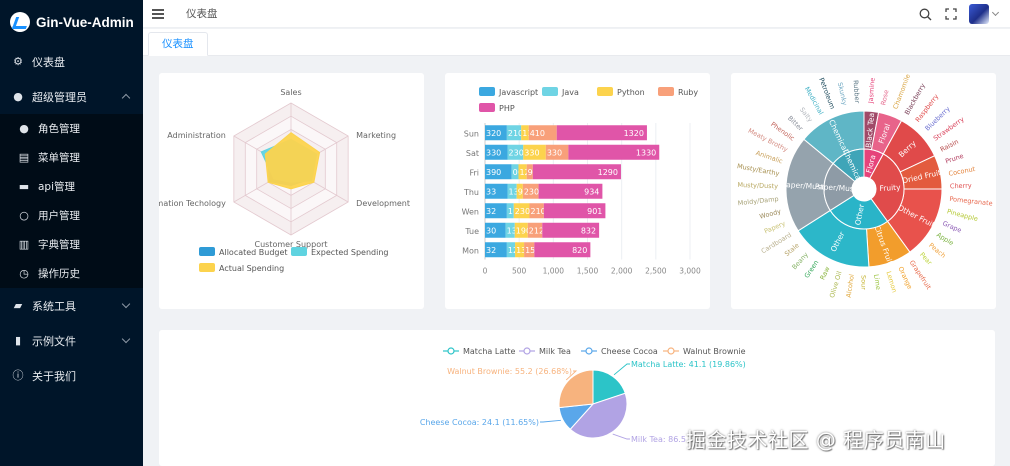 Image resolution: width=1010 pixels, height=466 pixels. I want to click on chart-icon: ▮, so click(18, 340).